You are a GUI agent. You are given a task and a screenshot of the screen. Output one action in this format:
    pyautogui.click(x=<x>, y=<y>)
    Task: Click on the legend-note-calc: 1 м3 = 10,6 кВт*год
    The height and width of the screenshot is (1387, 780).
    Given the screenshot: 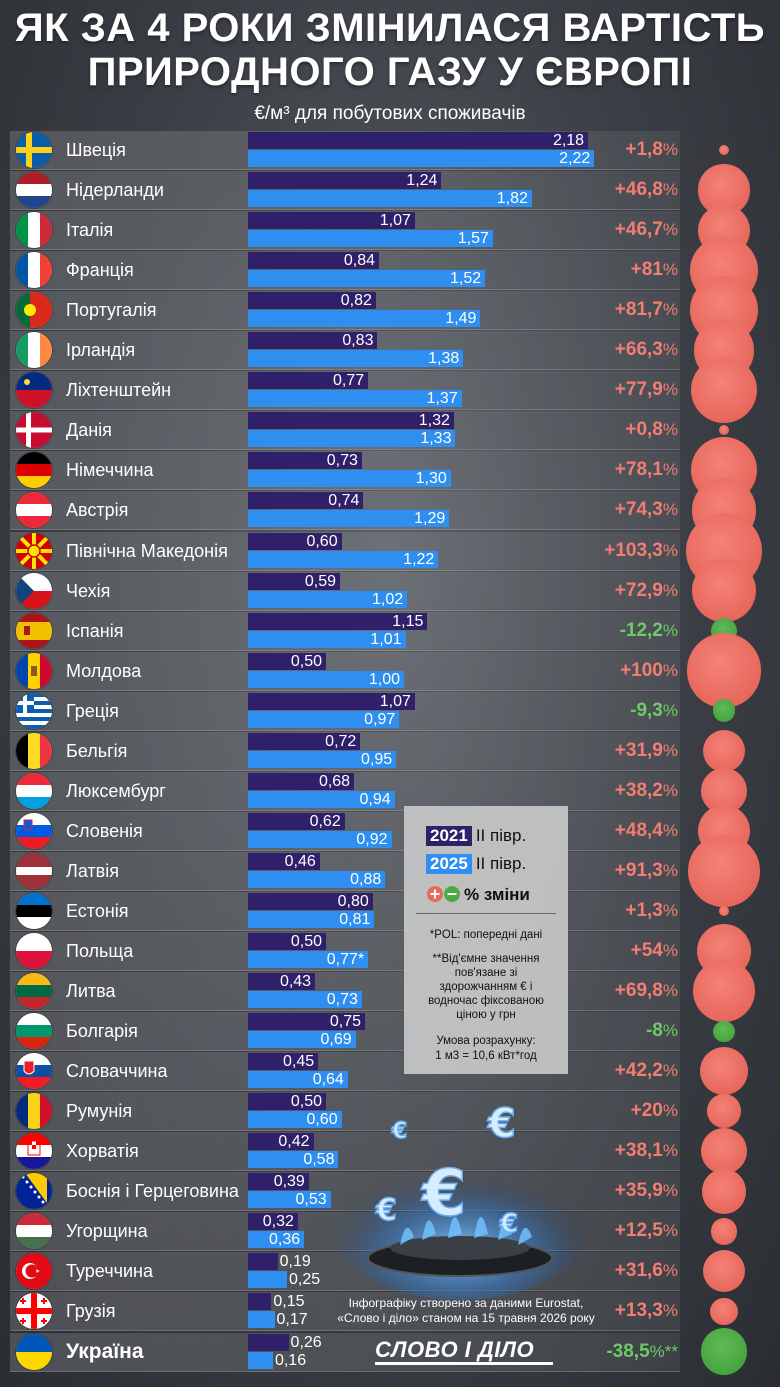 What is the action you would take?
    pyautogui.click(x=486, y=1056)
    